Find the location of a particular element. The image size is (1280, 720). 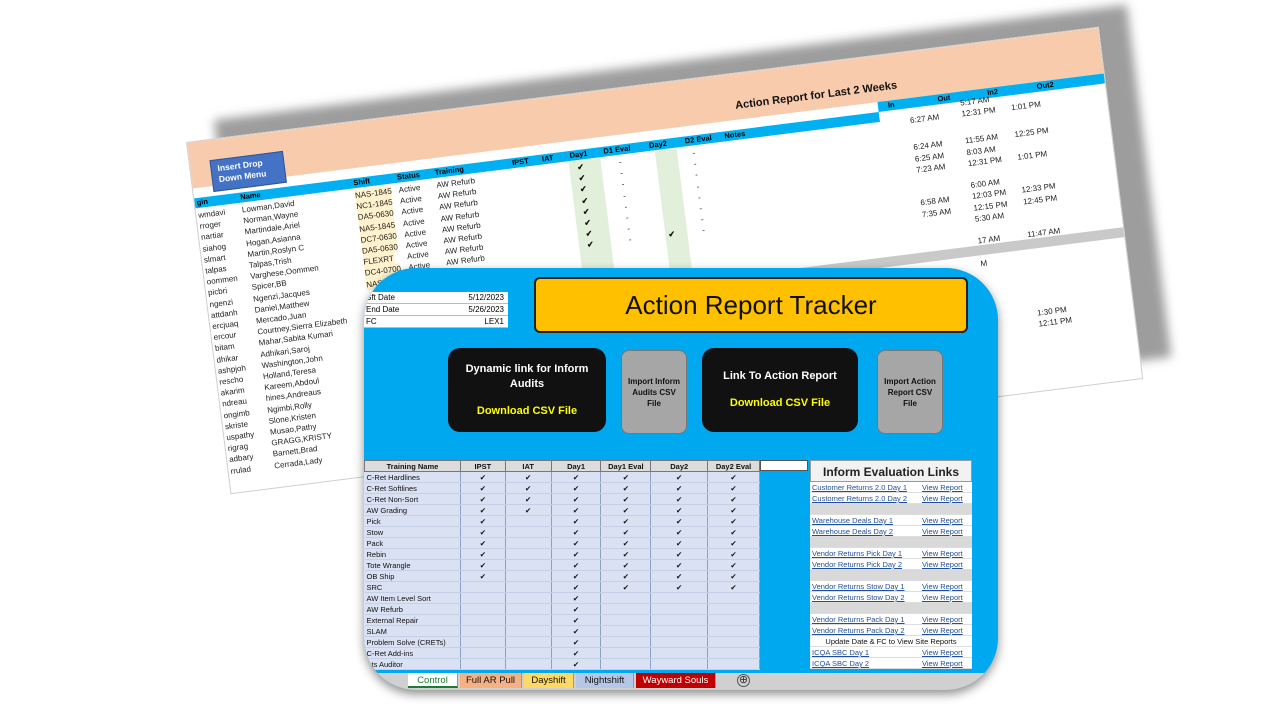

inform-report-link: Customer Returns 2.0 Day 1 is located at coordinates (860, 487).